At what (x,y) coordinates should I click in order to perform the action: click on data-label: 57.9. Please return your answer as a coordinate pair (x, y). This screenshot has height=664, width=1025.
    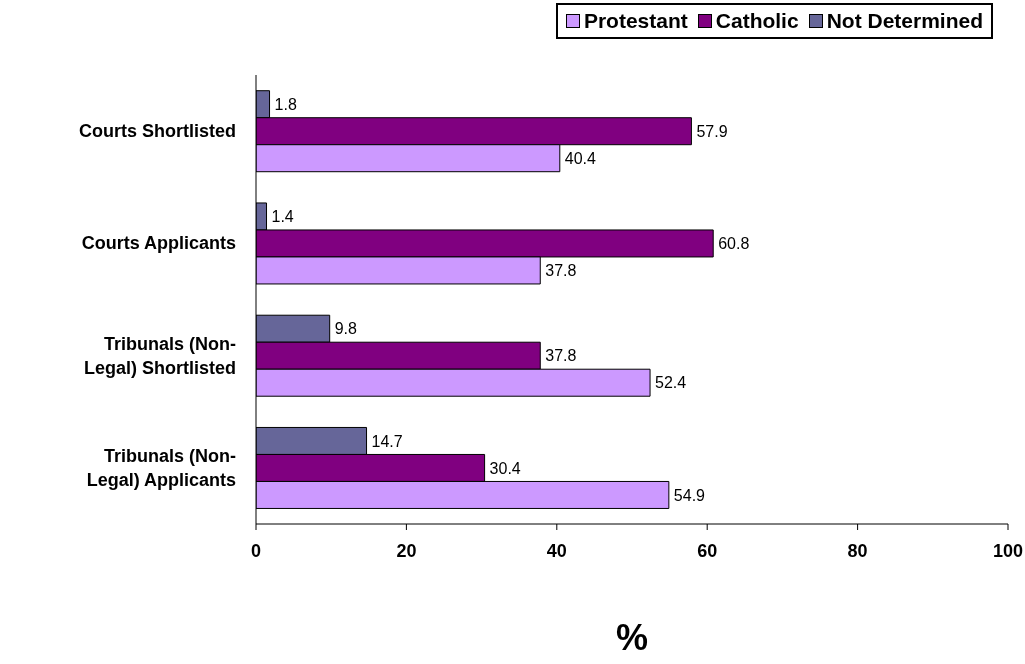
    Looking at the image, I should click on (712, 131).